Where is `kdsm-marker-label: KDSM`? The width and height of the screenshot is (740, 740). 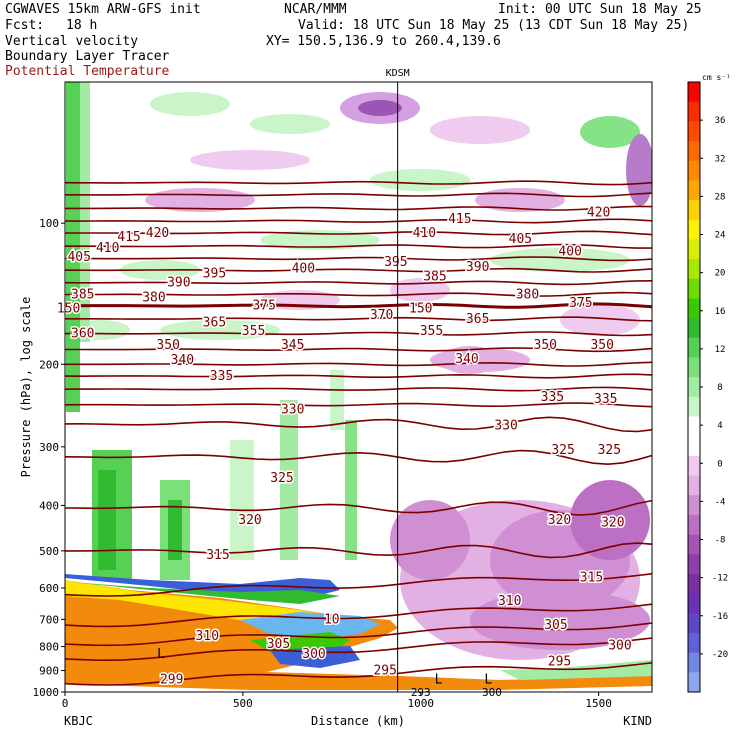
kdsm-marker-label: KDSM is located at coordinates (398, 73).